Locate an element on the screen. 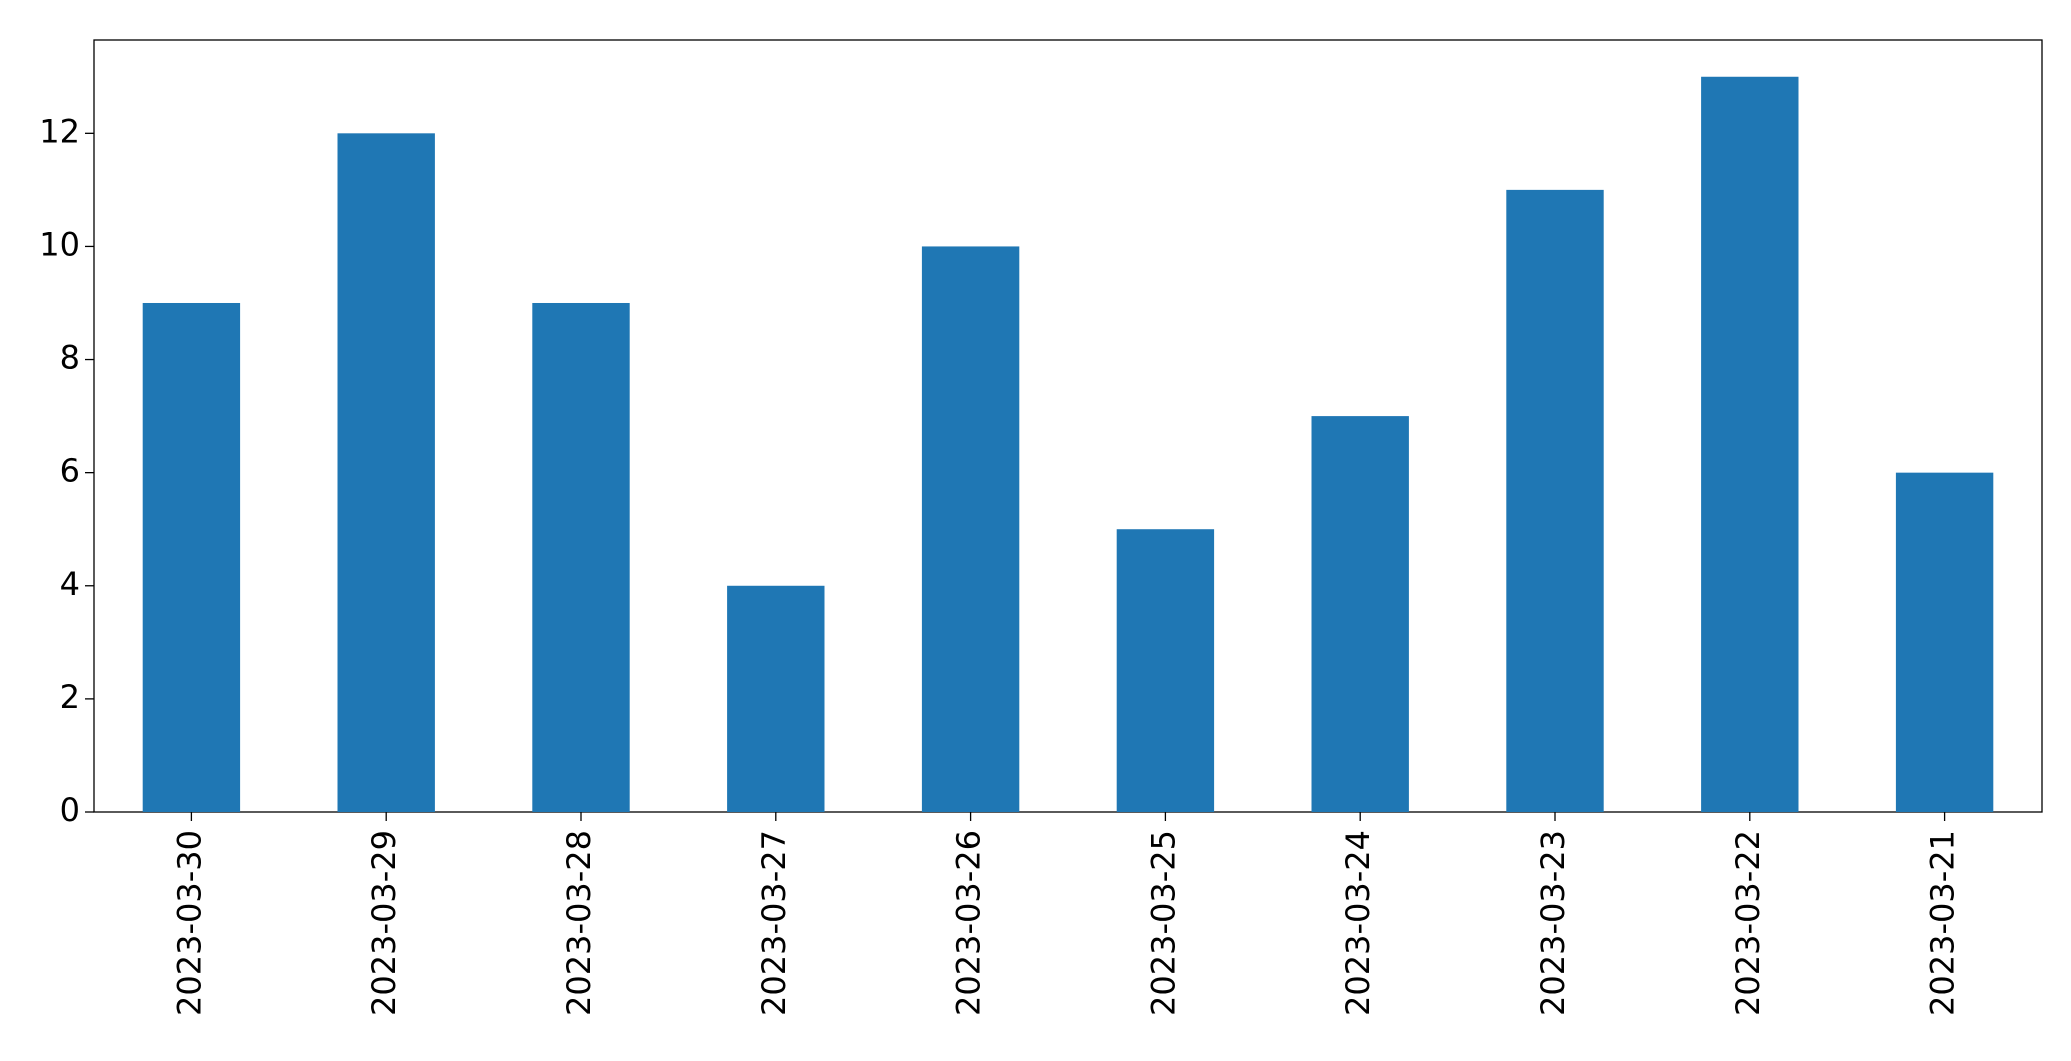 Image resolution: width=2071 pixels, height=1061 pixels. x-tick-label: 2023-03-24 is located at coordinates (1358, 923).